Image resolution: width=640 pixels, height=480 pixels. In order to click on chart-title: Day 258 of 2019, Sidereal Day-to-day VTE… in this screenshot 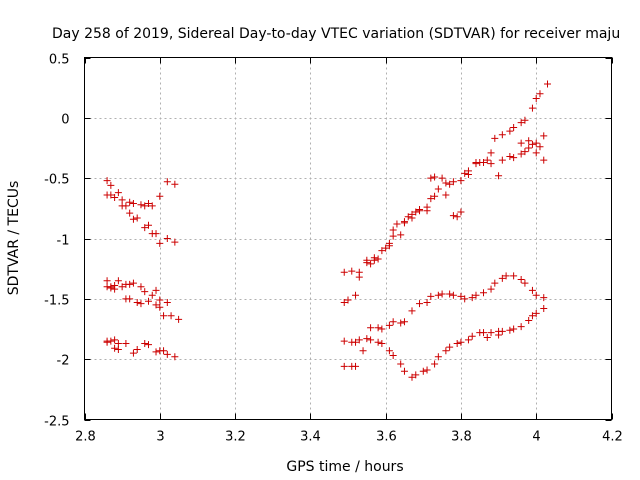, I will do `click(336, 34)`.